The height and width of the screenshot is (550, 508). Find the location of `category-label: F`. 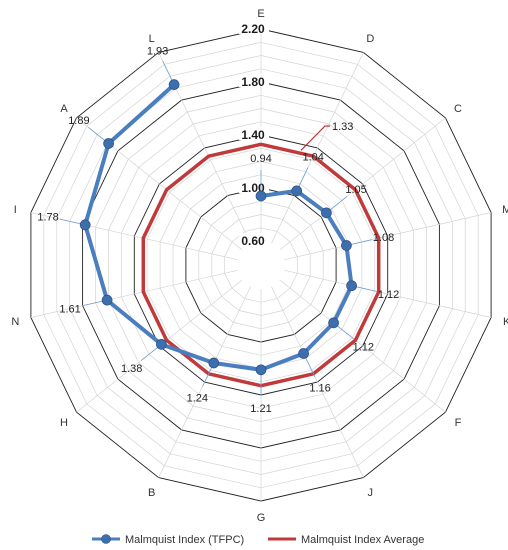

category-label: F is located at coordinates (458, 423).